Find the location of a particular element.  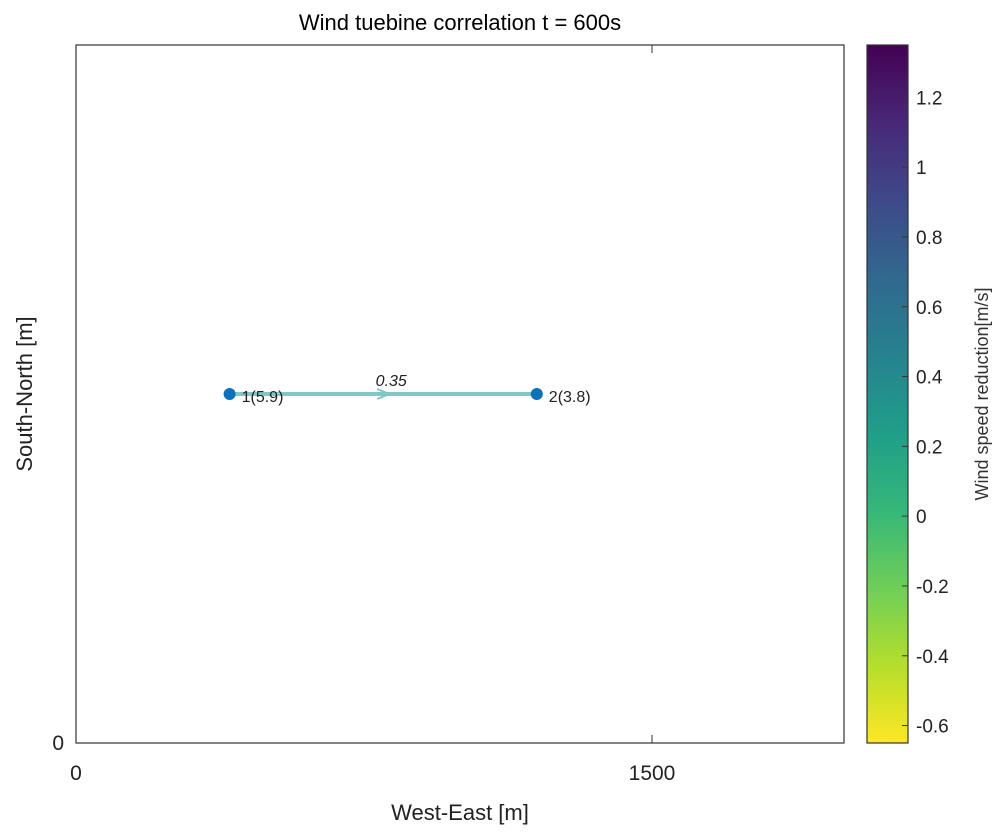

node-label: 2(3.8) is located at coordinates (570, 397).